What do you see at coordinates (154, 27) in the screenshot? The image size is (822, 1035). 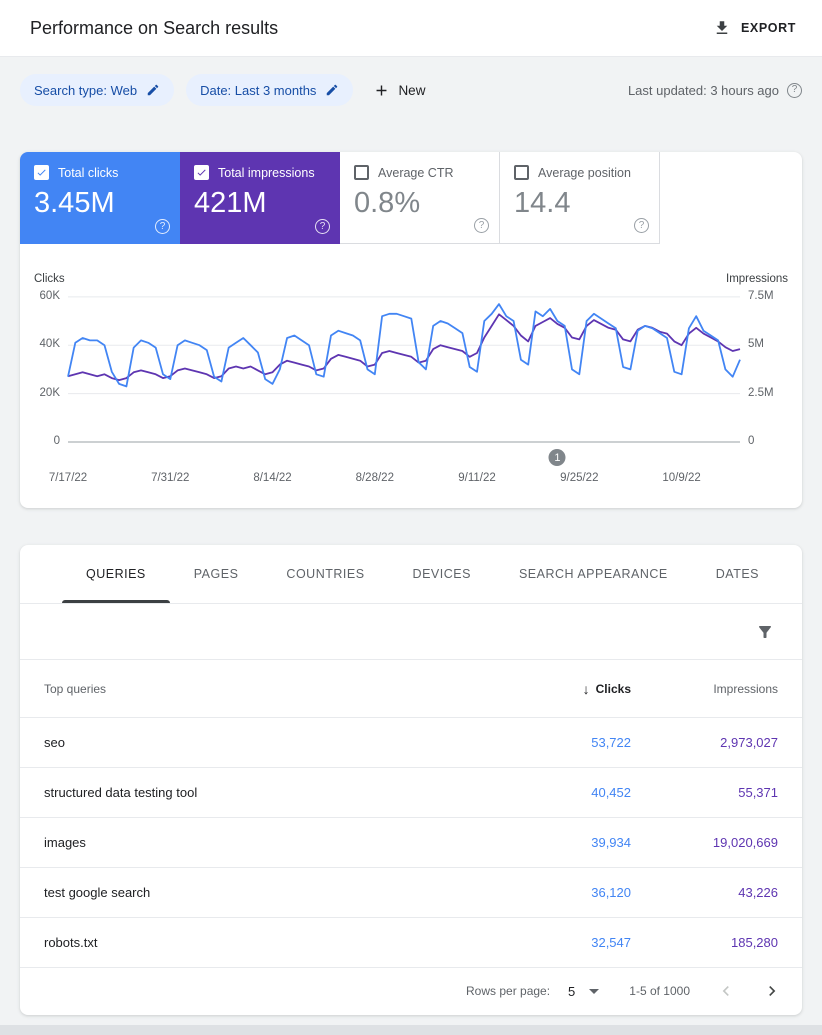 I see `page-title: Performance on Search results` at bounding box center [154, 27].